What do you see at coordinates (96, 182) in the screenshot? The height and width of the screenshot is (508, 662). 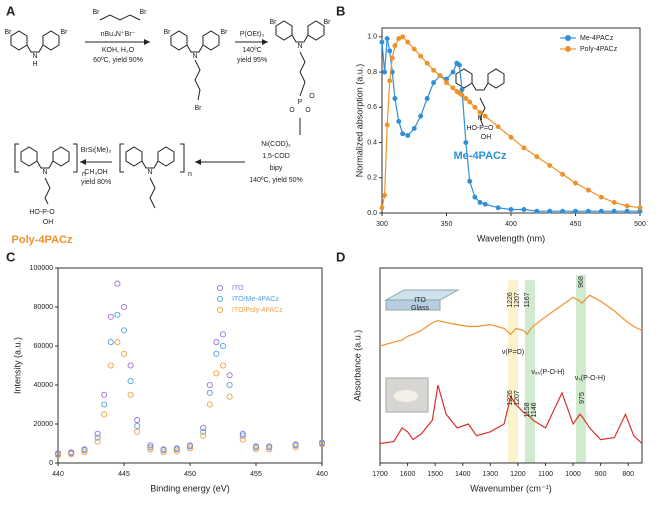 I see `scheme-text: yield 80%` at bounding box center [96, 182].